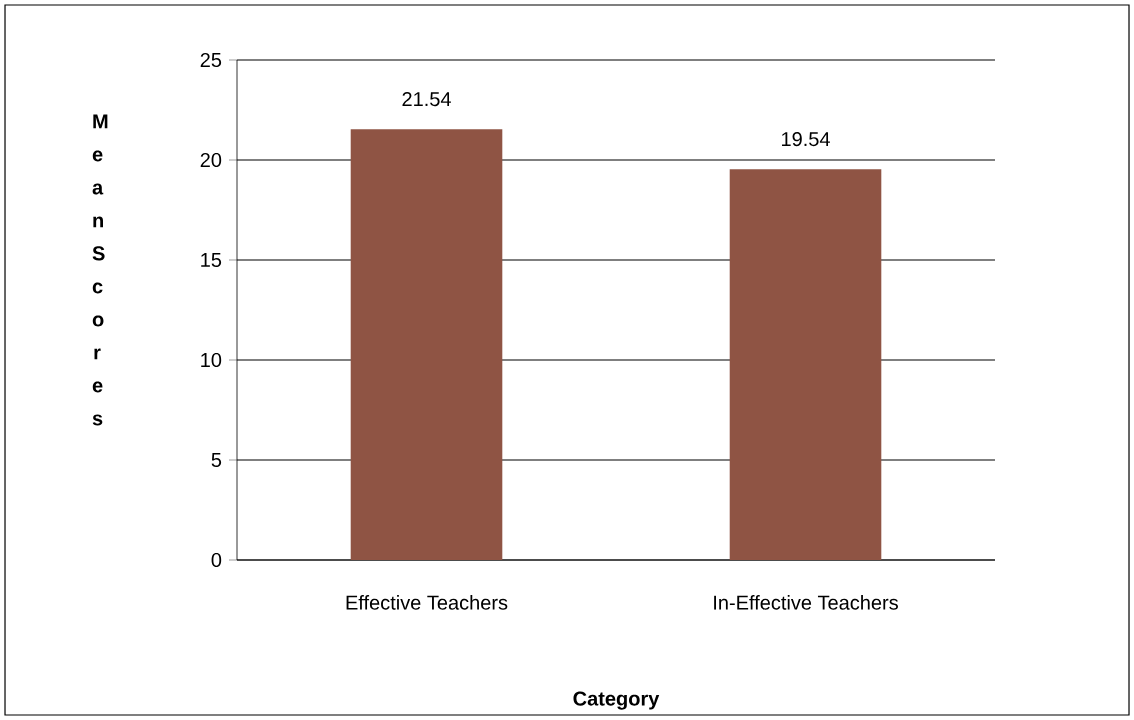  What do you see at coordinates (806, 139) in the screenshot?
I see `data-label: 19.54` at bounding box center [806, 139].